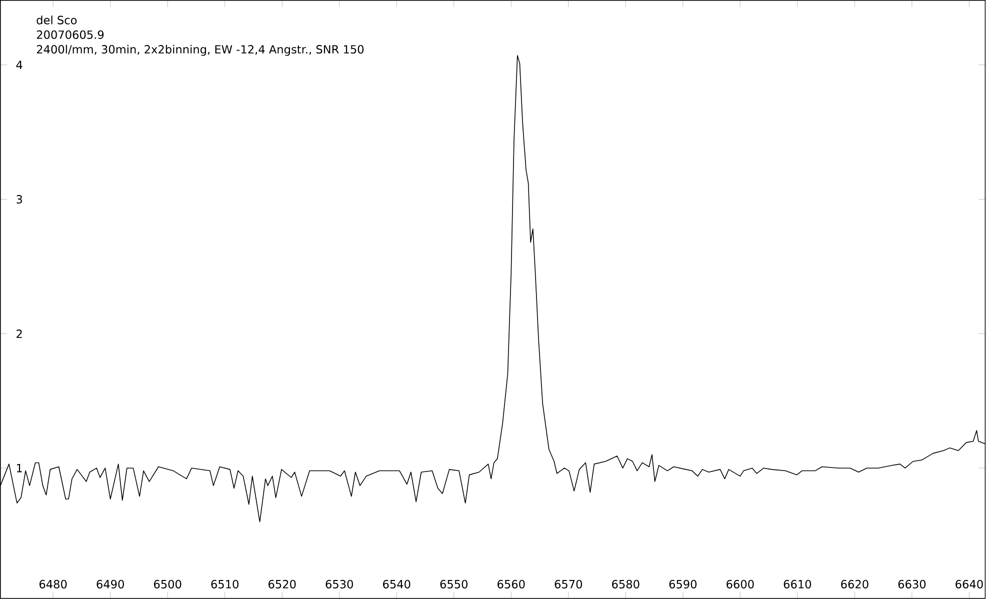 This screenshot has width=988, height=599. I want to click on x-tick-label: 6540, so click(396, 584).